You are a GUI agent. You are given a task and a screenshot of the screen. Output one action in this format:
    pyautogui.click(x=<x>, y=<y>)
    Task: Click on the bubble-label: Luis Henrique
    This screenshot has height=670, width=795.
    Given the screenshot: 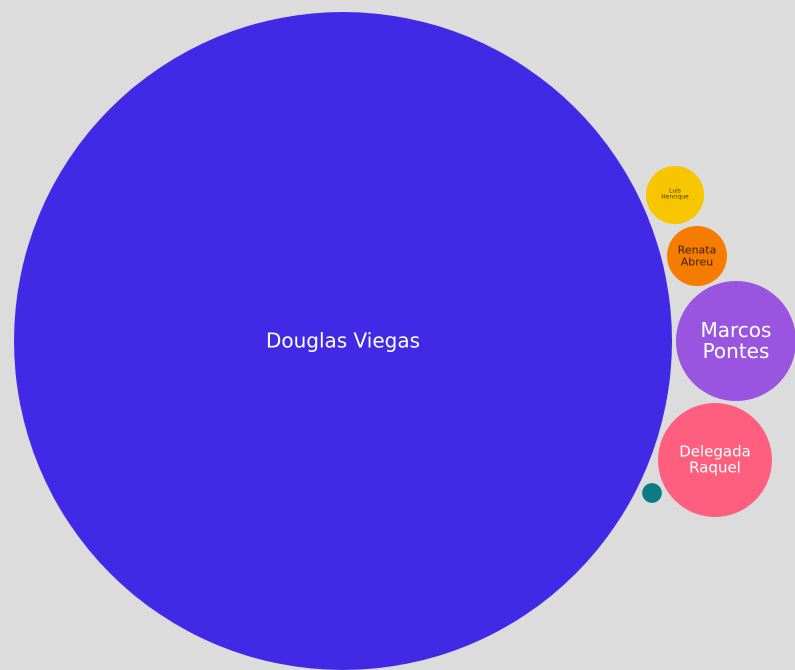 What is the action you would take?
    pyautogui.click(x=675, y=194)
    